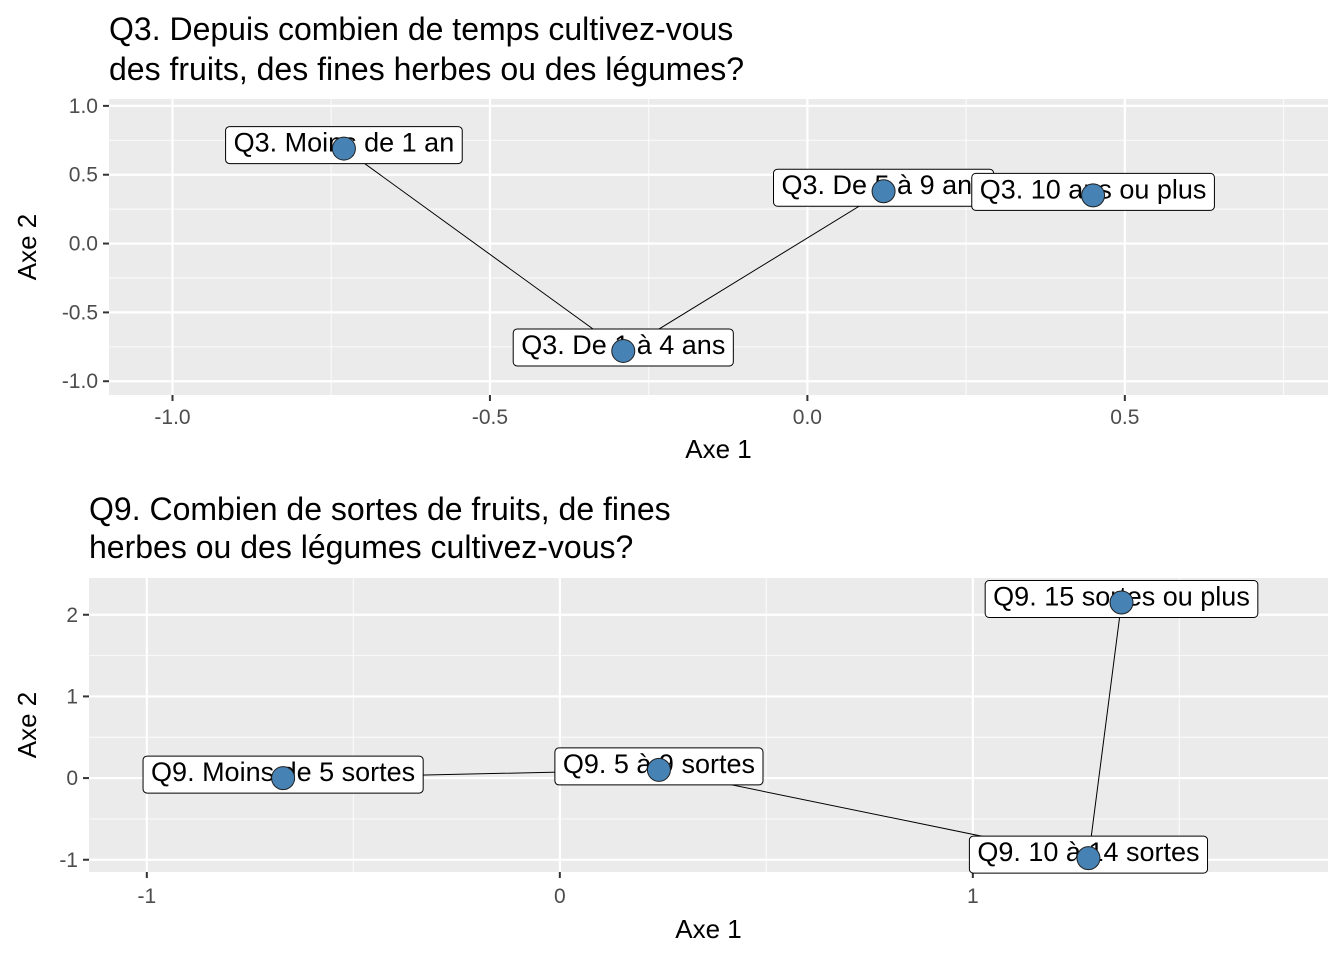 This screenshot has height=960, width=1344. What do you see at coordinates (83, 244) in the screenshot?
I see `y-tick-label: 0.0` at bounding box center [83, 244].